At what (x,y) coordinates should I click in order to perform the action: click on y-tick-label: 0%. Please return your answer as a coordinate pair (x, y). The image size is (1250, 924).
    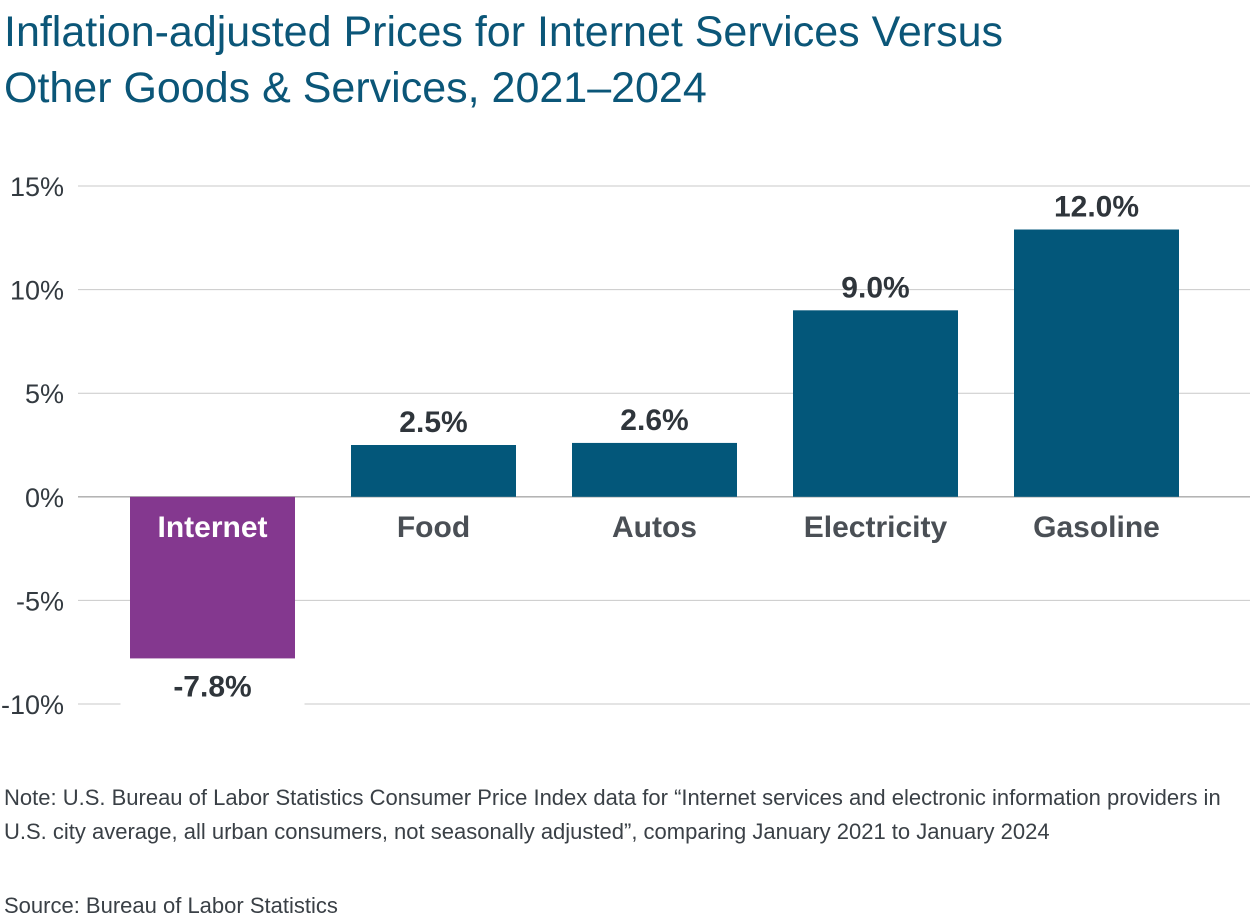
    Looking at the image, I should click on (44, 498).